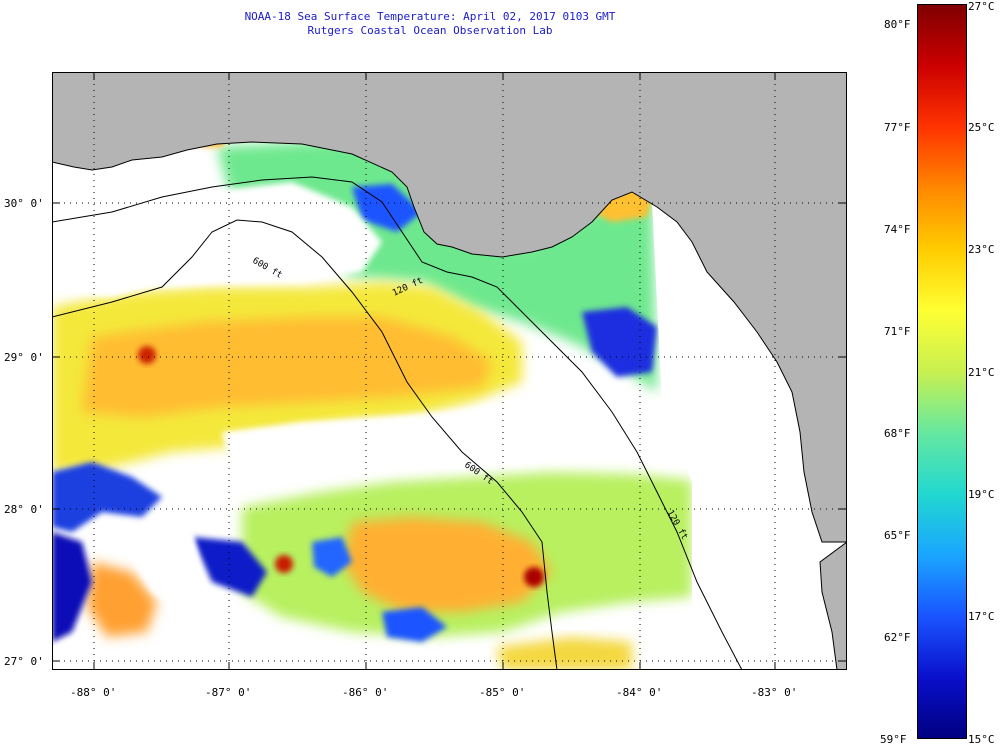 Image resolution: width=1000 pixels, height=754 pixels. Describe the element at coordinates (981, 616) in the screenshot. I see `colorbar-c-label: 17°C` at that location.